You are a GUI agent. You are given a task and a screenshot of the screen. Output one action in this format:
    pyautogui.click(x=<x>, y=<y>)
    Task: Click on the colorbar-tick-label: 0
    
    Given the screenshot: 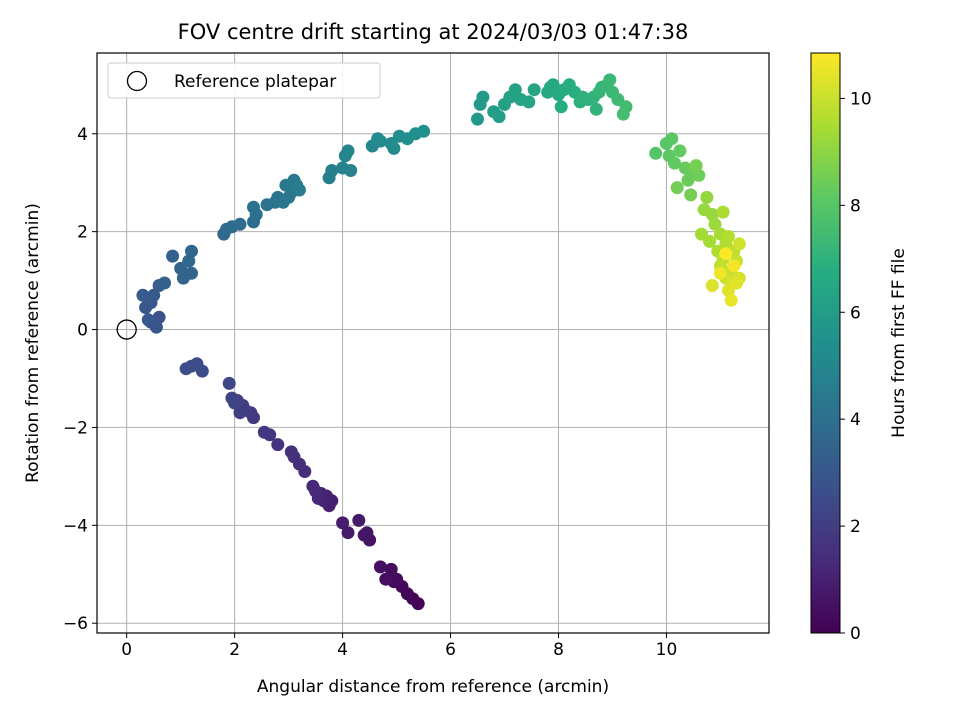 What is the action you would take?
    pyautogui.click(x=855, y=634)
    